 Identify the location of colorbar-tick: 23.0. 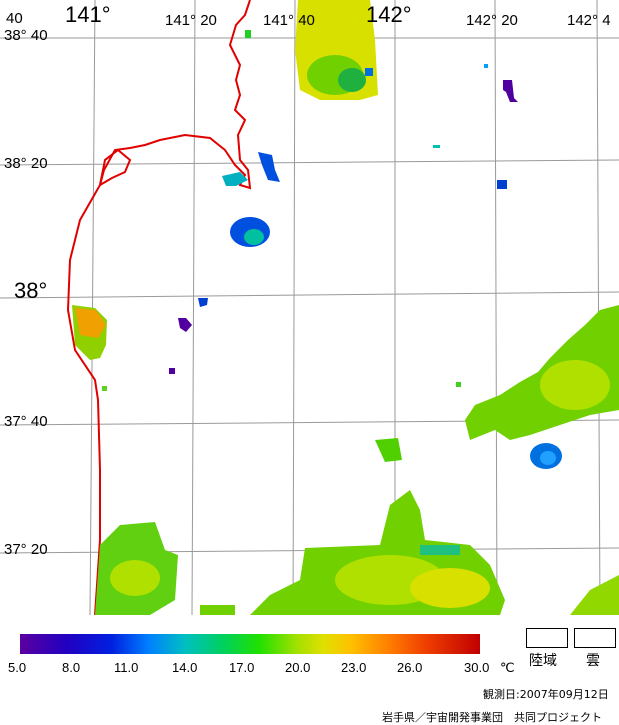
(354, 667).